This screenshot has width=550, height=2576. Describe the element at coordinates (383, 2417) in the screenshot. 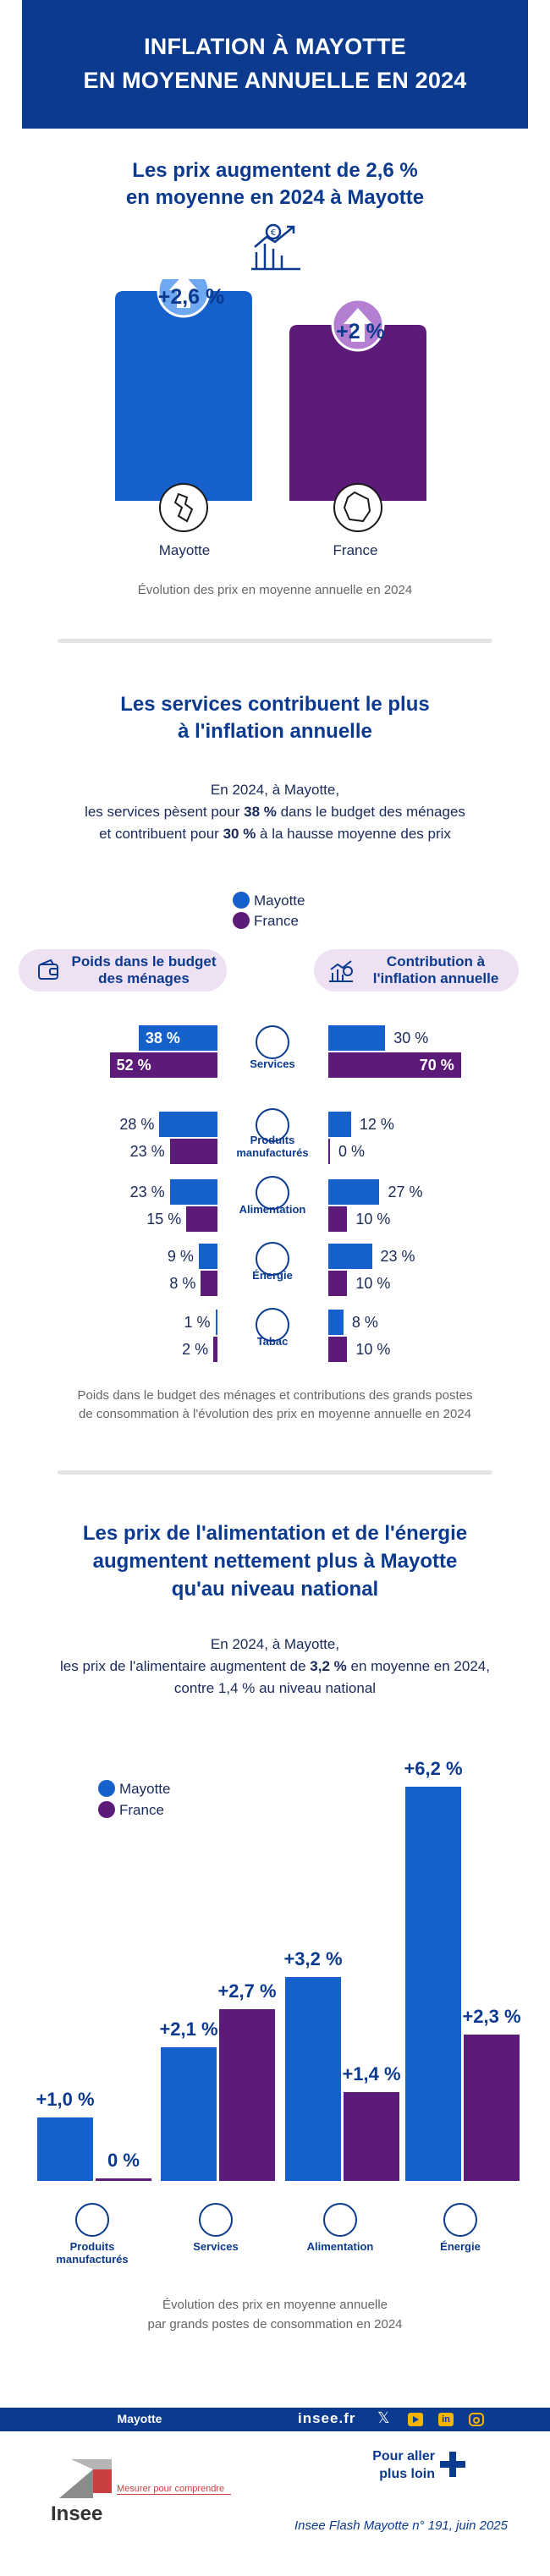

I see `x-social-icon: 𝕏` at that location.